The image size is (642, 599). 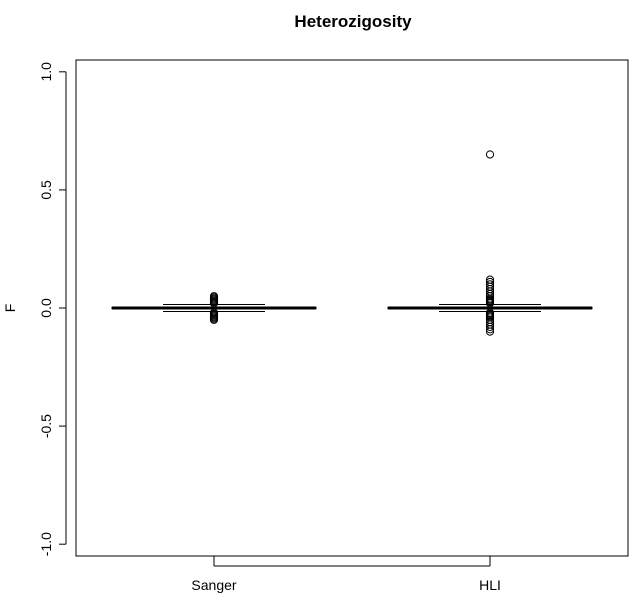 What do you see at coordinates (46, 544) in the screenshot?
I see `y-tick-label-4: -1.0` at bounding box center [46, 544].